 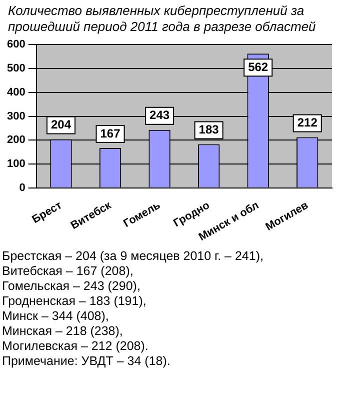 I want to click on y-tick-label: 500, so click(x=16, y=68).